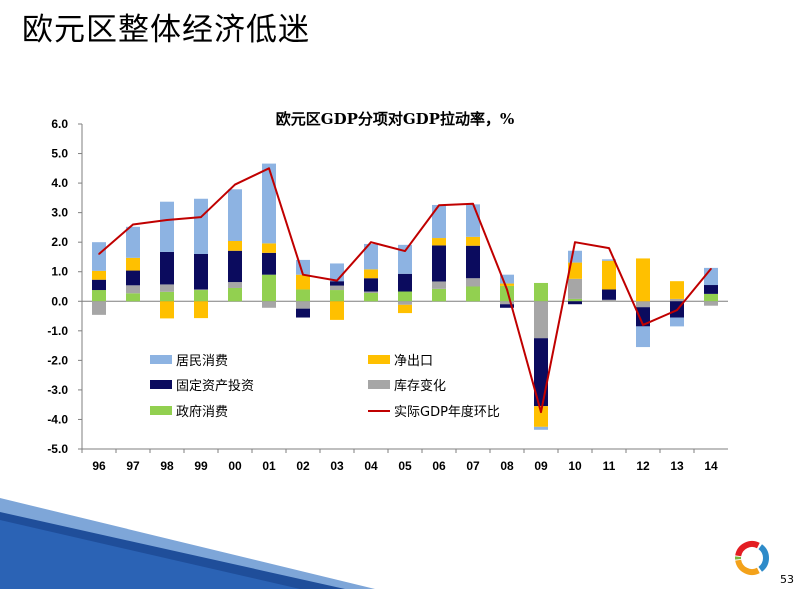 This screenshot has height=589, width=804. Describe the element at coordinates (57, 360) in the screenshot. I see `y-tick-label: -2.0` at that location.